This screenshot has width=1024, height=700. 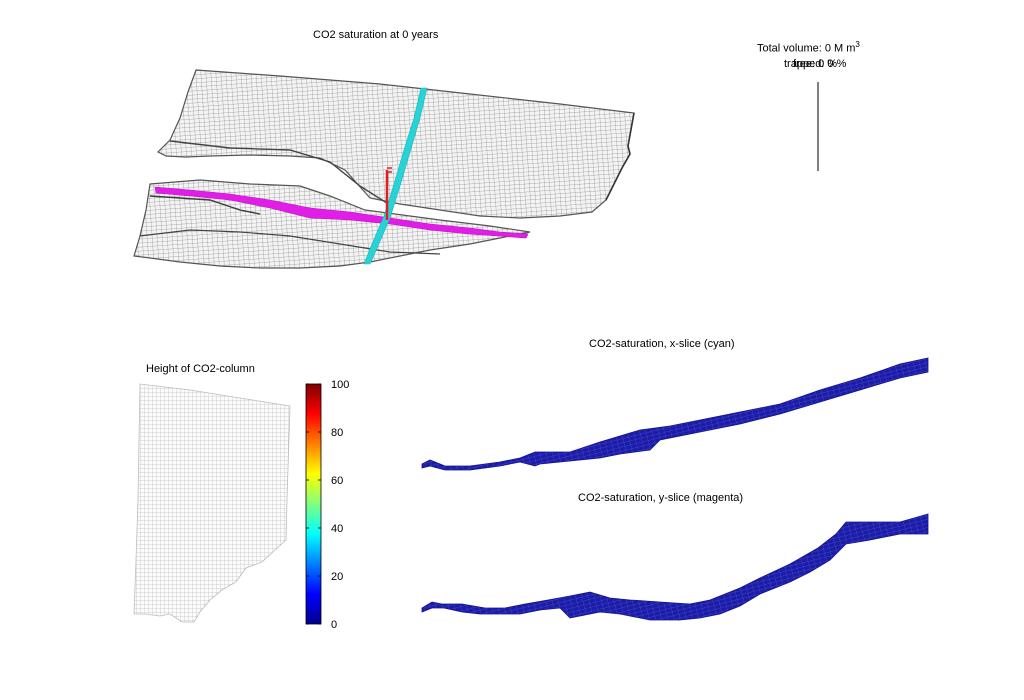 What do you see at coordinates (337, 577) in the screenshot?
I see `colorbar-tick-label: 20` at bounding box center [337, 577].